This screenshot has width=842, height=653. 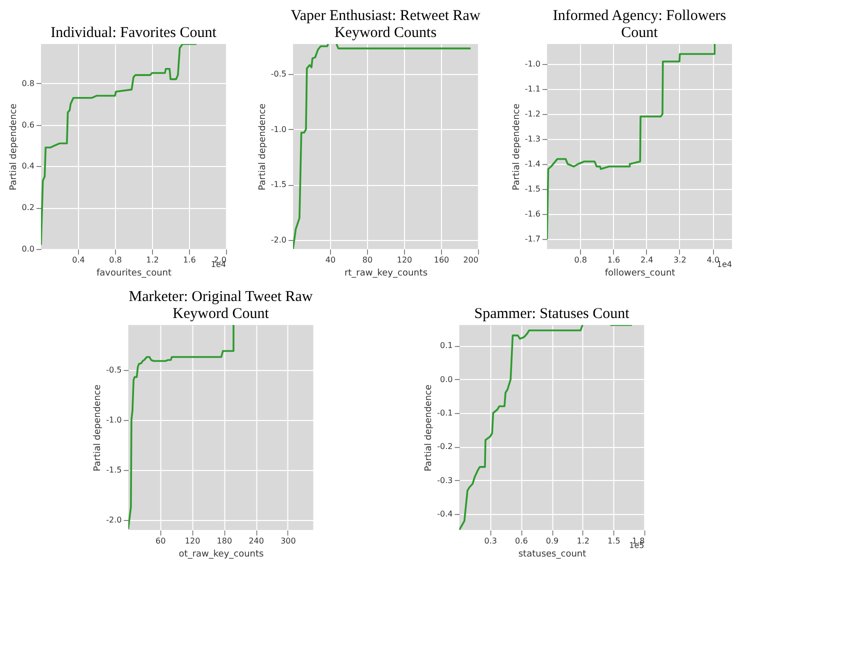 I want to click on chart-title: Marketer: Original Tweet Raw Keyword Count, so click(x=220, y=305).